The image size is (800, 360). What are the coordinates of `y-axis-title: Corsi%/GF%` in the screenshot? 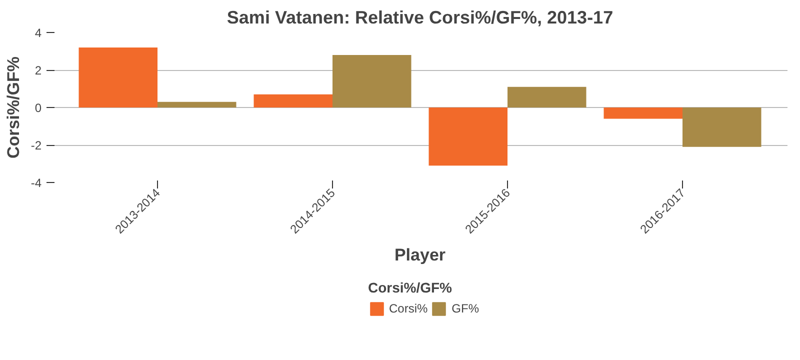 It's located at (13, 107).